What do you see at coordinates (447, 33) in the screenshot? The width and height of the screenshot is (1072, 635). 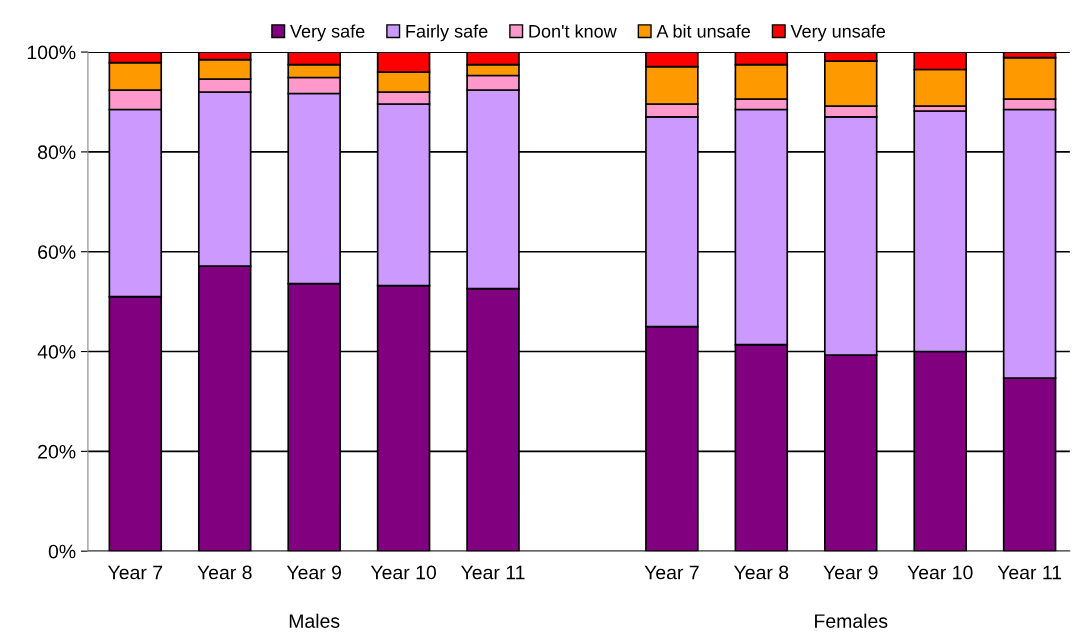 I see `legend-label: Fairly safe` at bounding box center [447, 33].